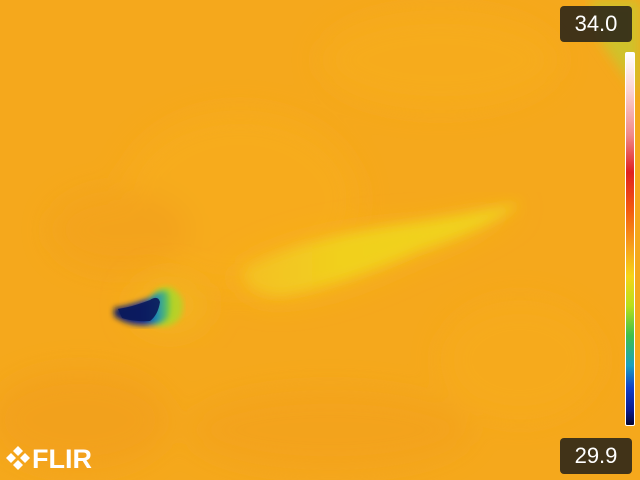 The height and width of the screenshot is (480, 640). Describe the element at coordinates (62, 459) in the screenshot. I see `flir-logo-text: FLIR` at that location.